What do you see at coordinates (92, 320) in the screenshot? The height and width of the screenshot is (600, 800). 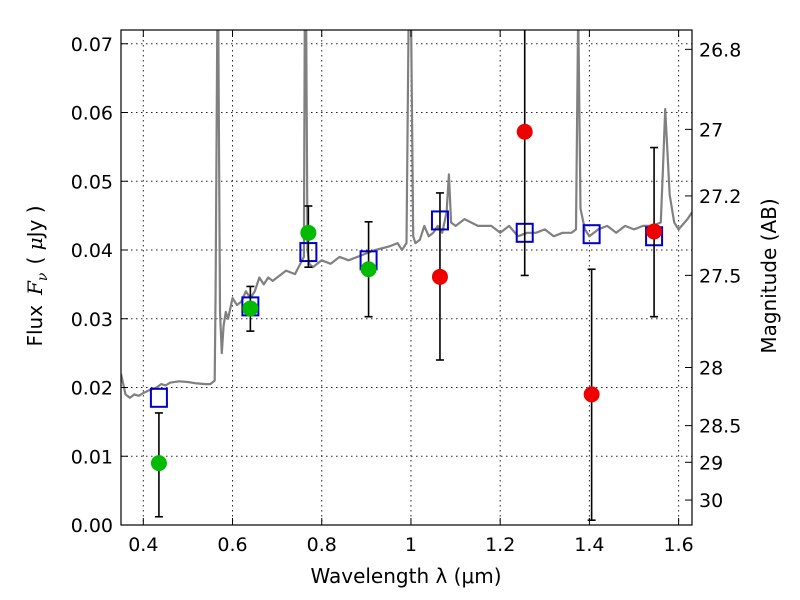 I see `y-tick-label: 0.03` at bounding box center [92, 320].